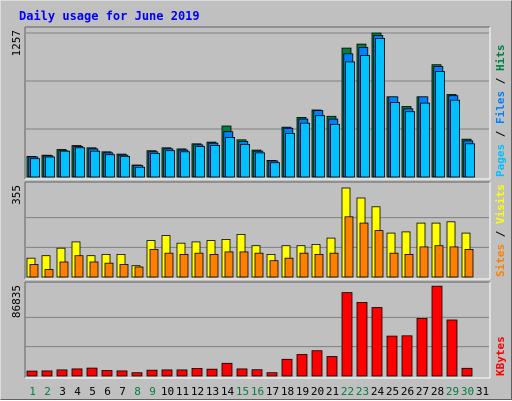 The height and width of the screenshot is (401, 512). What do you see at coordinates (317, 391) in the screenshot?
I see `x-tick-label: 20` at bounding box center [317, 391].